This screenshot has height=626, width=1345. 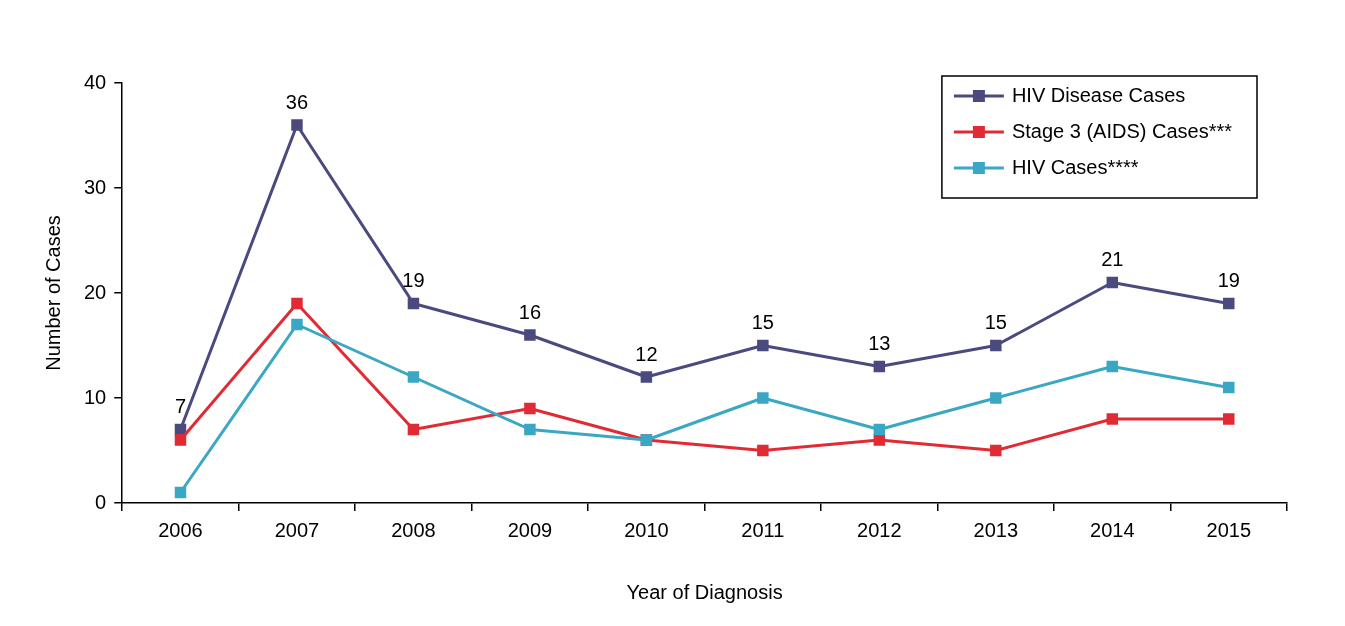 What do you see at coordinates (297, 101) in the screenshot?
I see `data-label: 36` at bounding box center [297, 101].